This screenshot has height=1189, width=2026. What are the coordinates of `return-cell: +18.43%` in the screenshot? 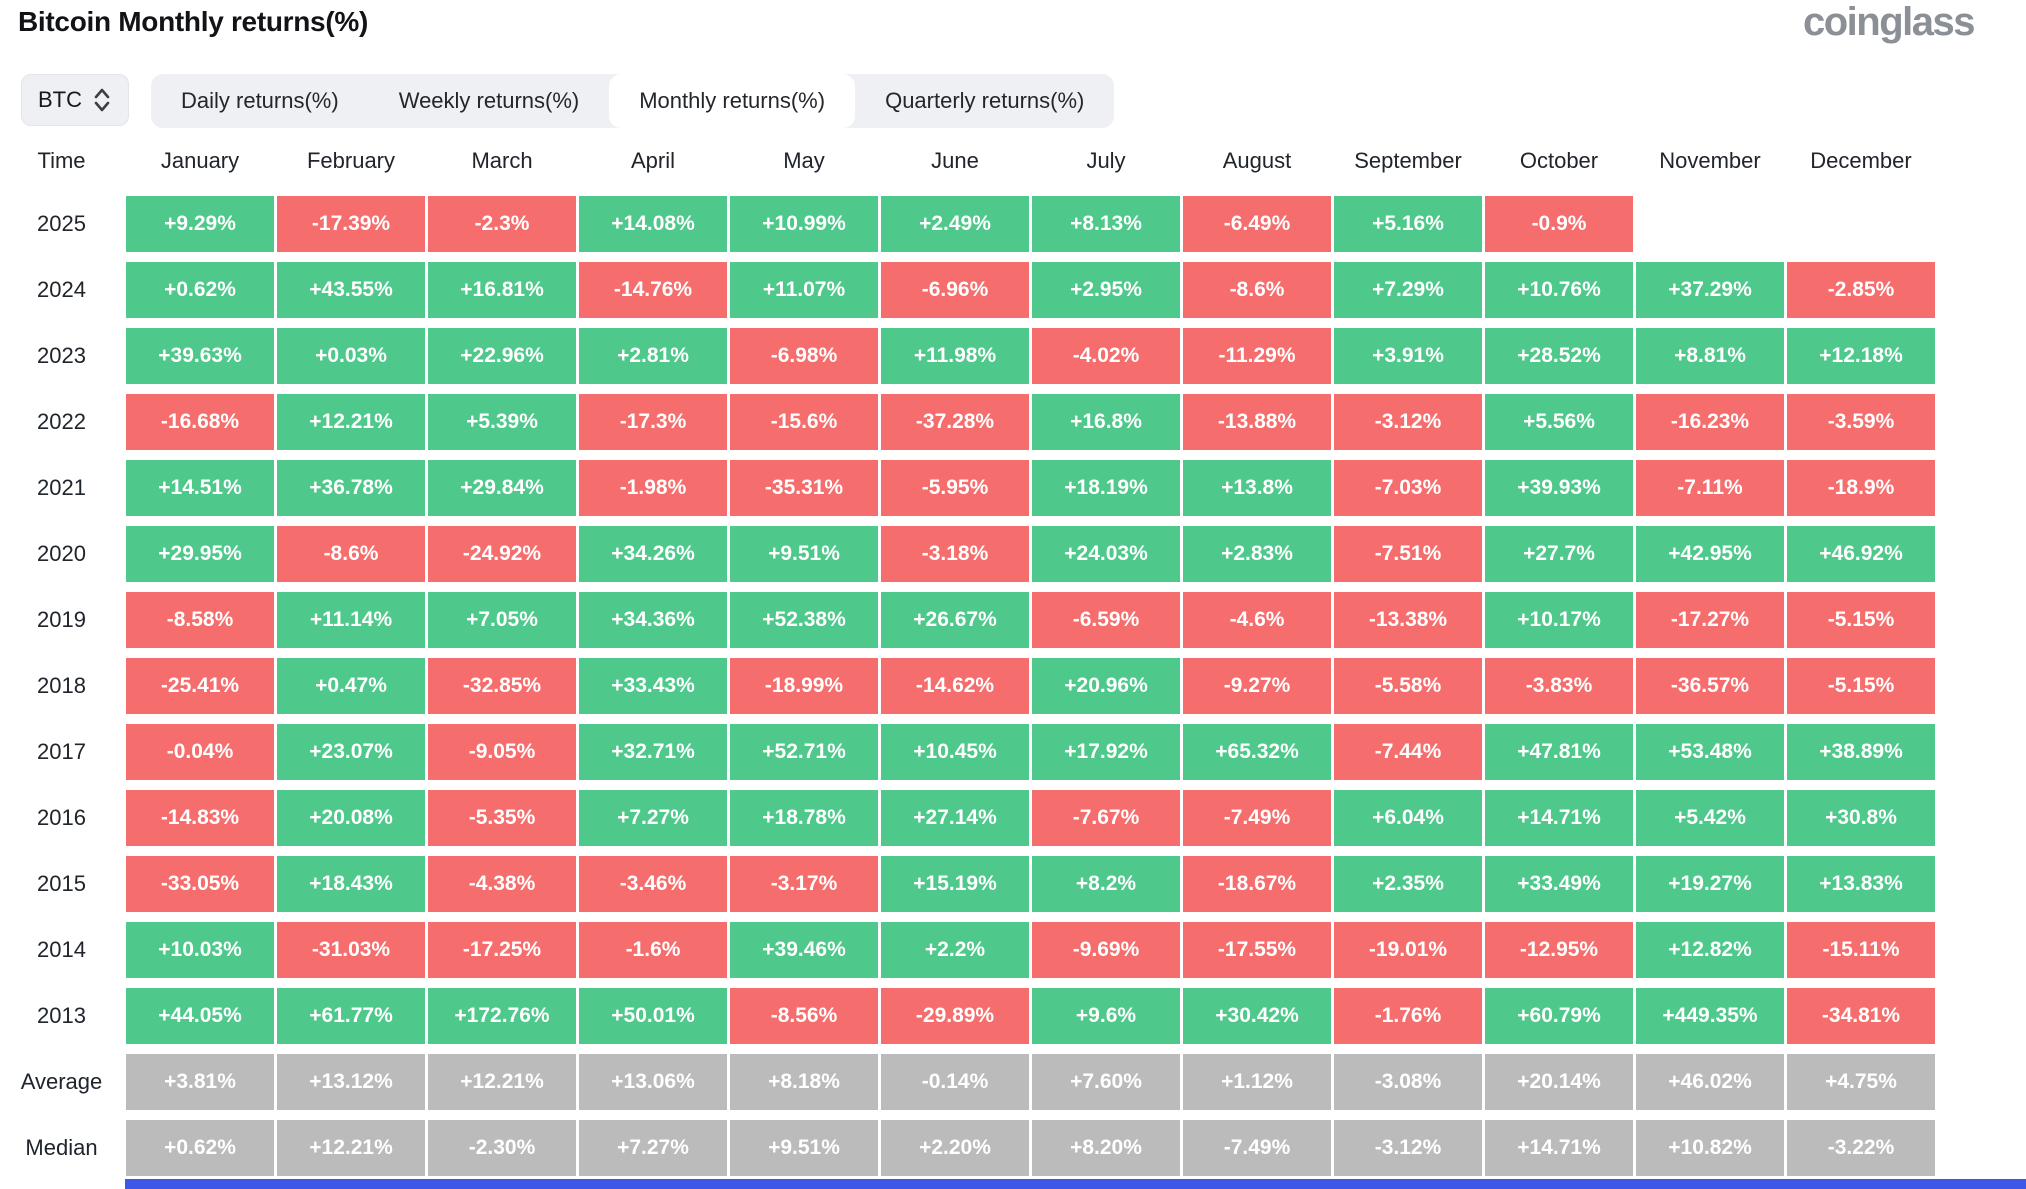 It's located at (351, 884).